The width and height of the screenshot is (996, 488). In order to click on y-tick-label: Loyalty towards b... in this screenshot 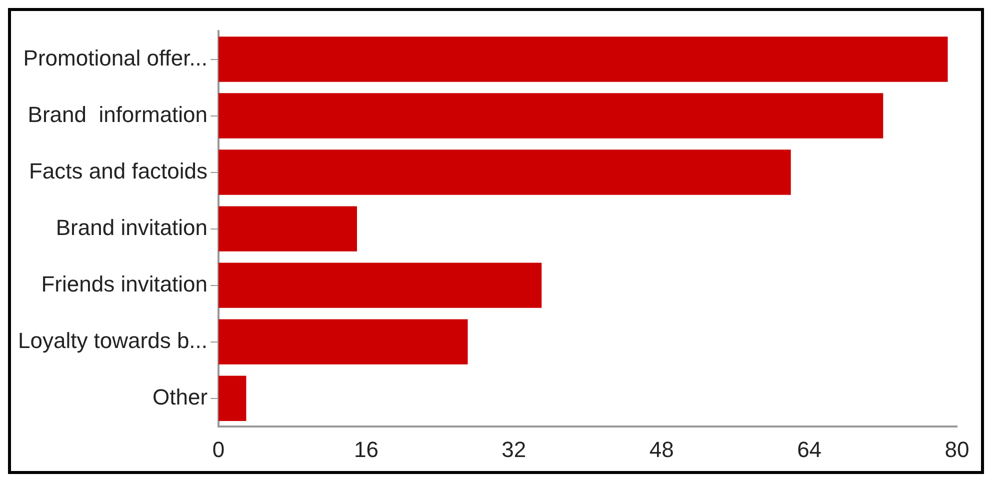, I will do `click(113, 340)`.